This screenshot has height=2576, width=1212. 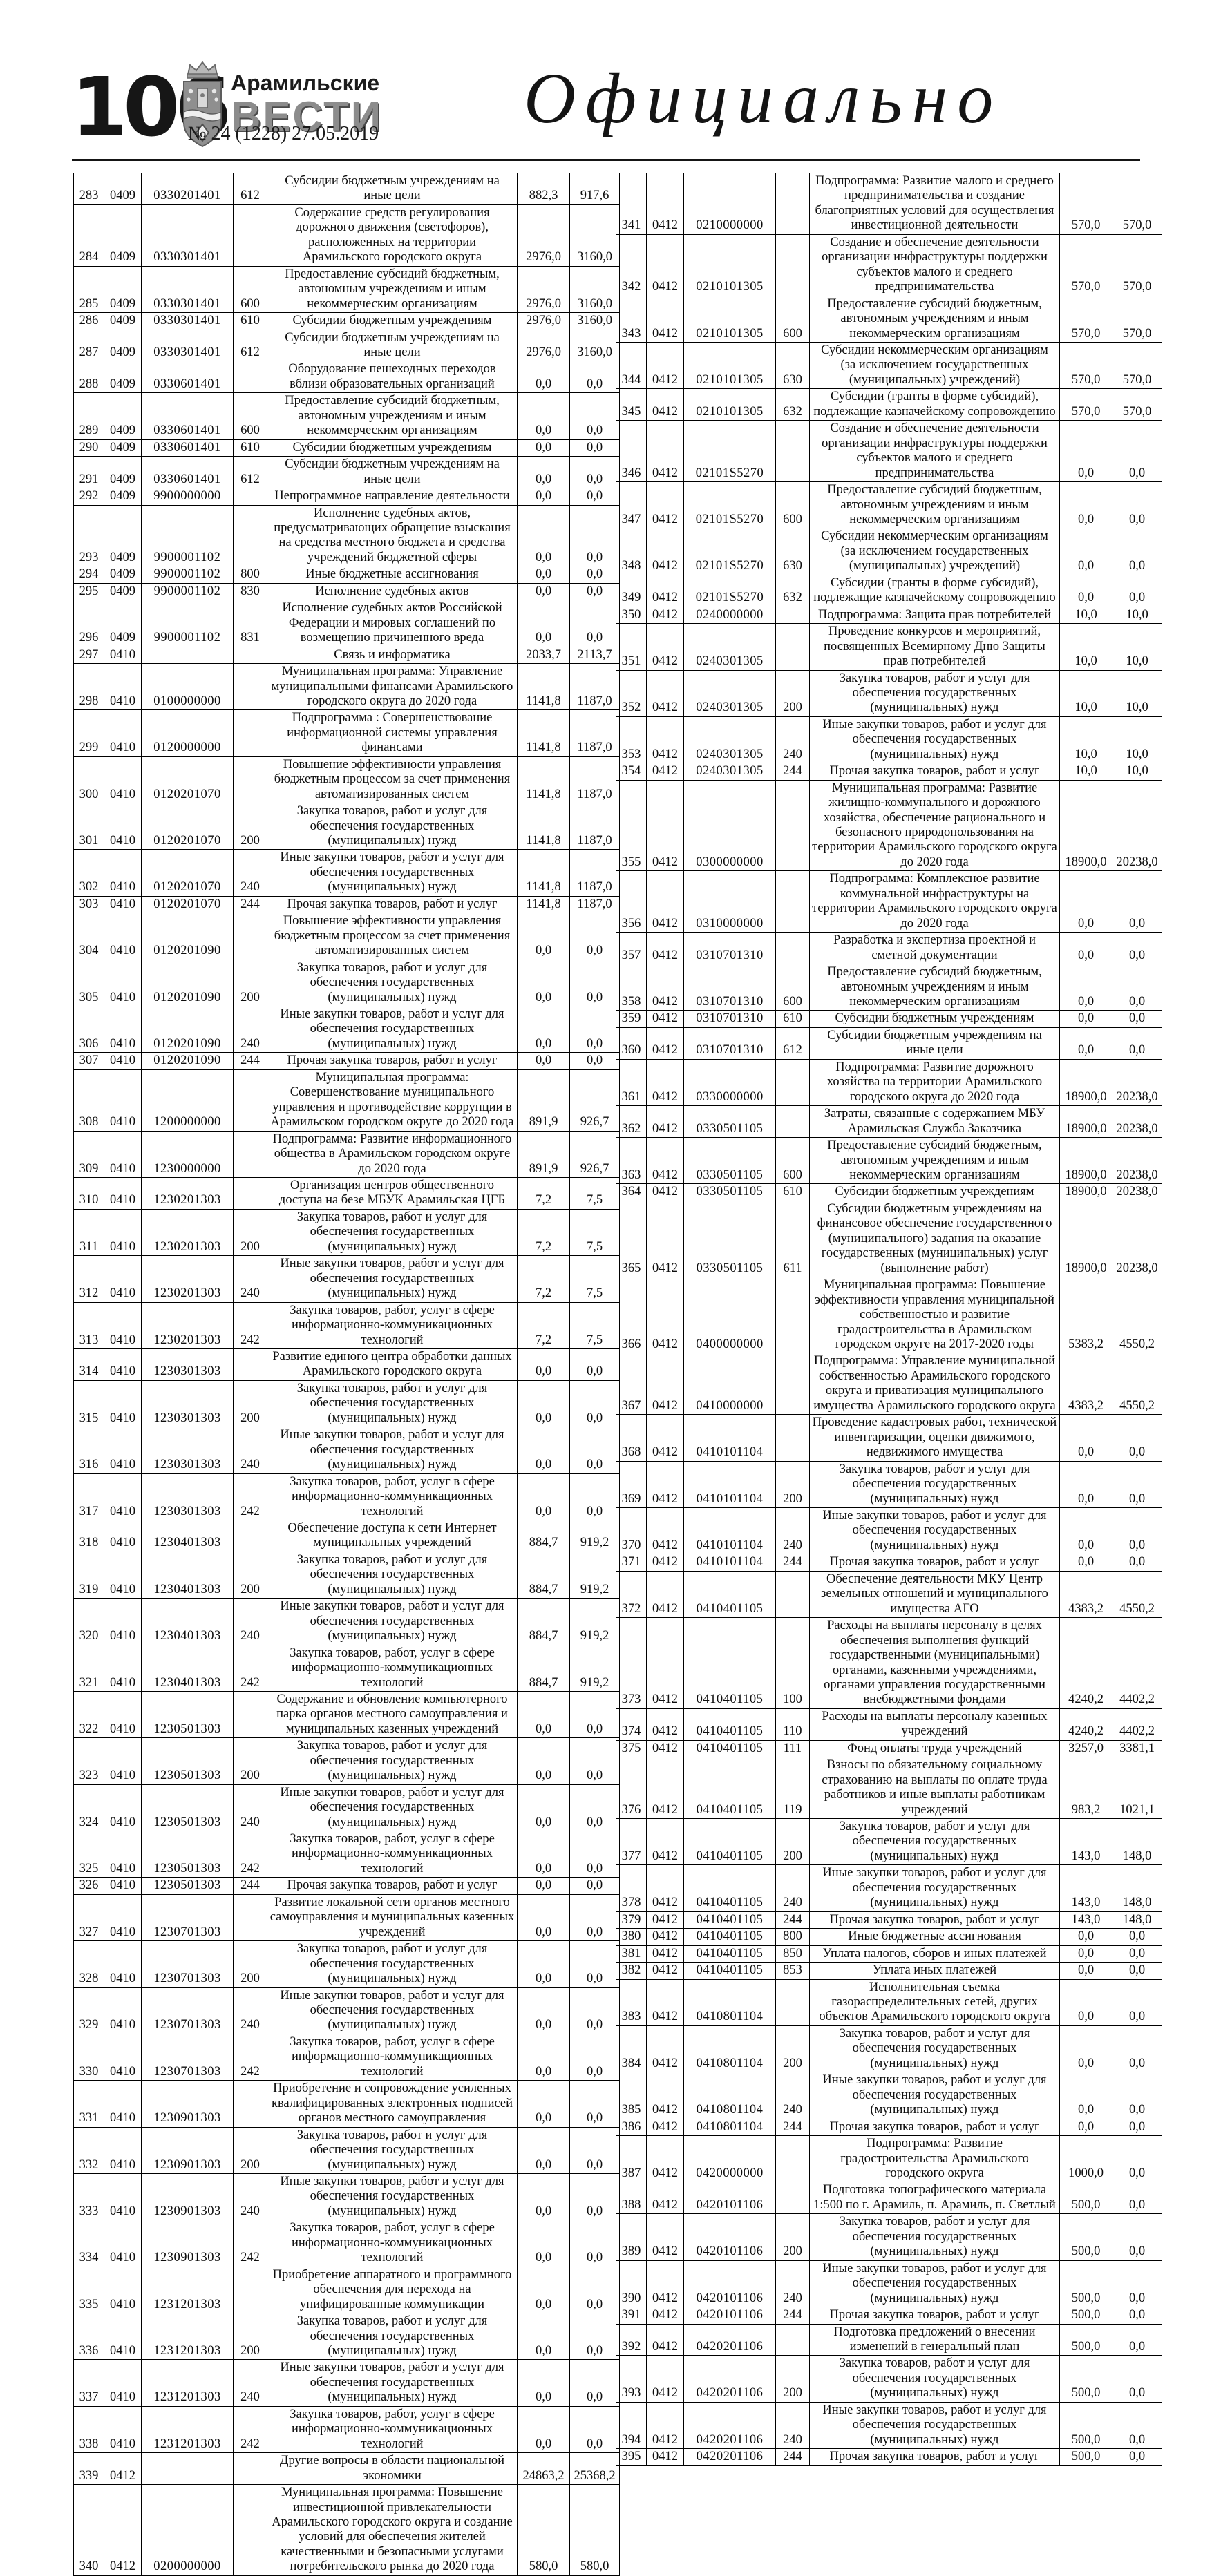 I want to click on row-number: 393, so click(x=631, y=2379).